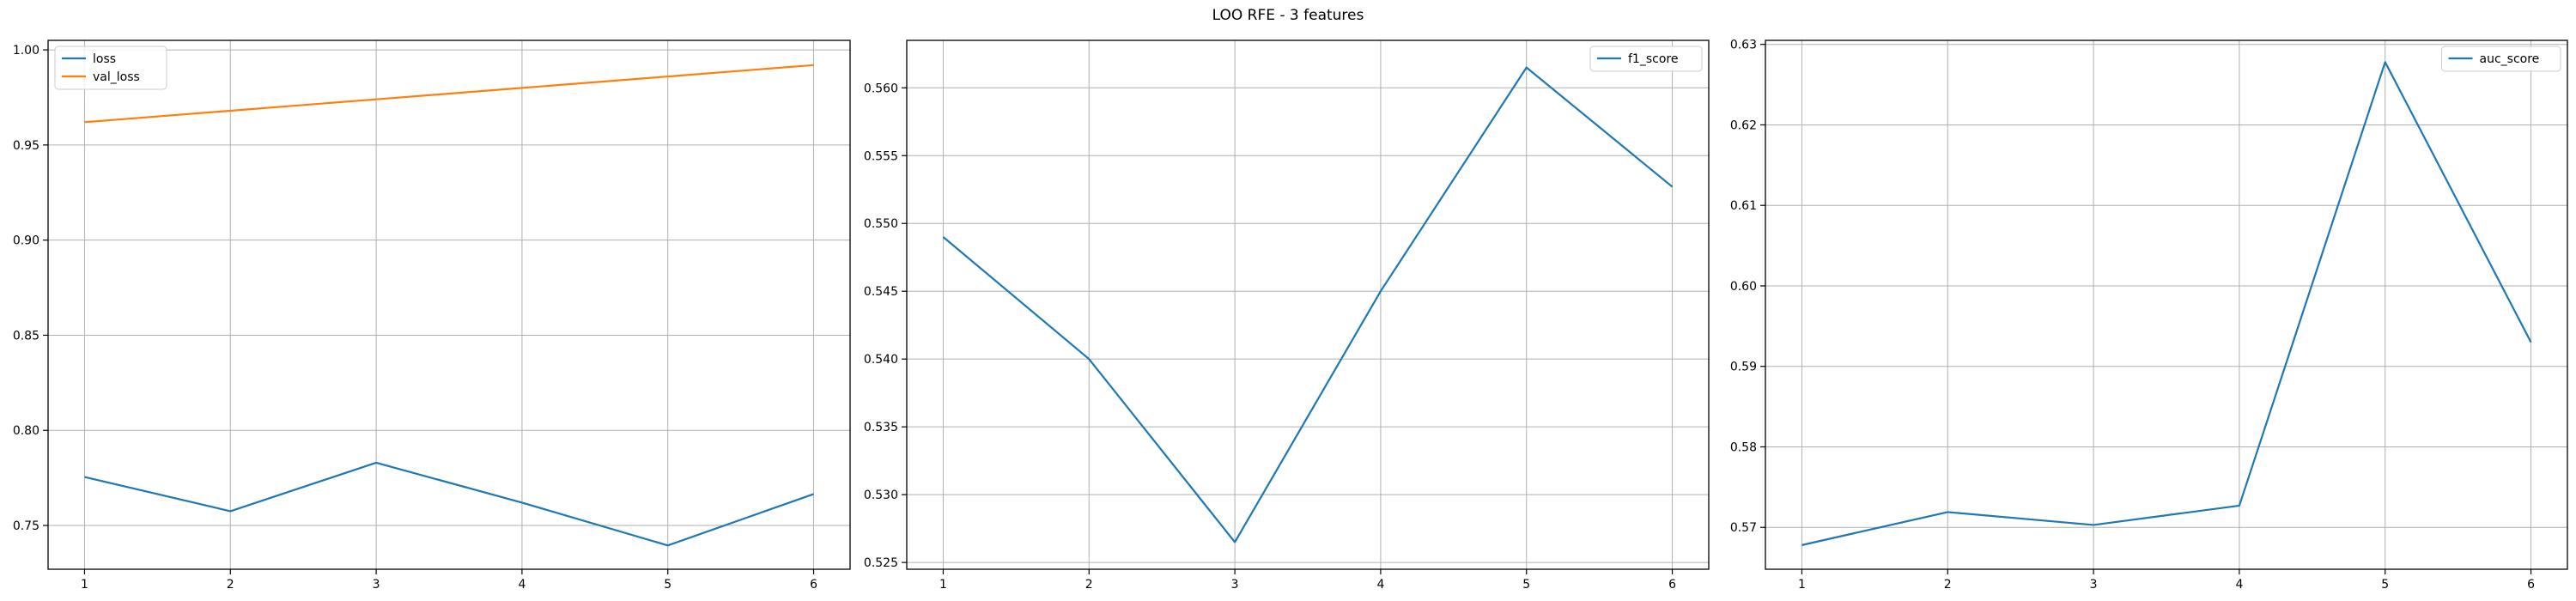  What do you see at coordinates (881, 156) in the screenshot?
I see `f1-score-y-tick-label: 0.555` at bounding box center [881, 156].